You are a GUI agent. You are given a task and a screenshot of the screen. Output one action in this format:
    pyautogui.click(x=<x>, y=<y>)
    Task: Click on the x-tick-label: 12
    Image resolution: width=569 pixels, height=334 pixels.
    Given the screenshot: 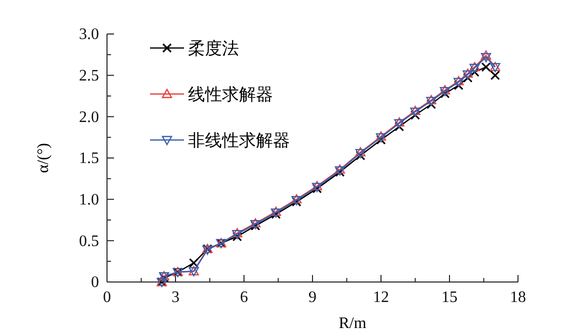 What is the action you would take?
    pyautogui.click(x=381, y=297)
    